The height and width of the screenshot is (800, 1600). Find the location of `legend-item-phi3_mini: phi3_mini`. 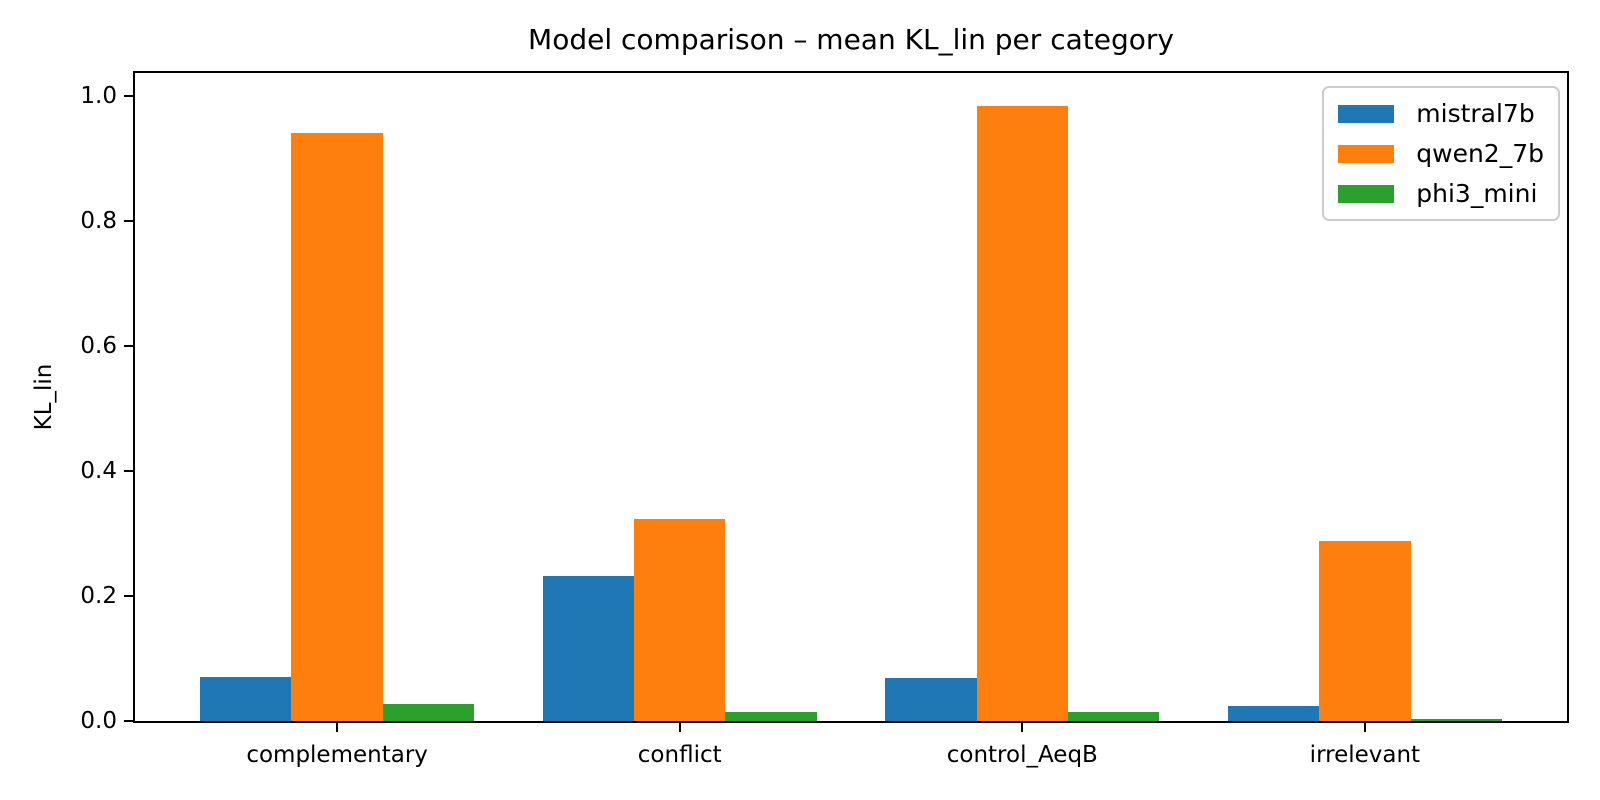

legend-item-phi3_mini: phi3_mini is located at coordinates (1441, 193).